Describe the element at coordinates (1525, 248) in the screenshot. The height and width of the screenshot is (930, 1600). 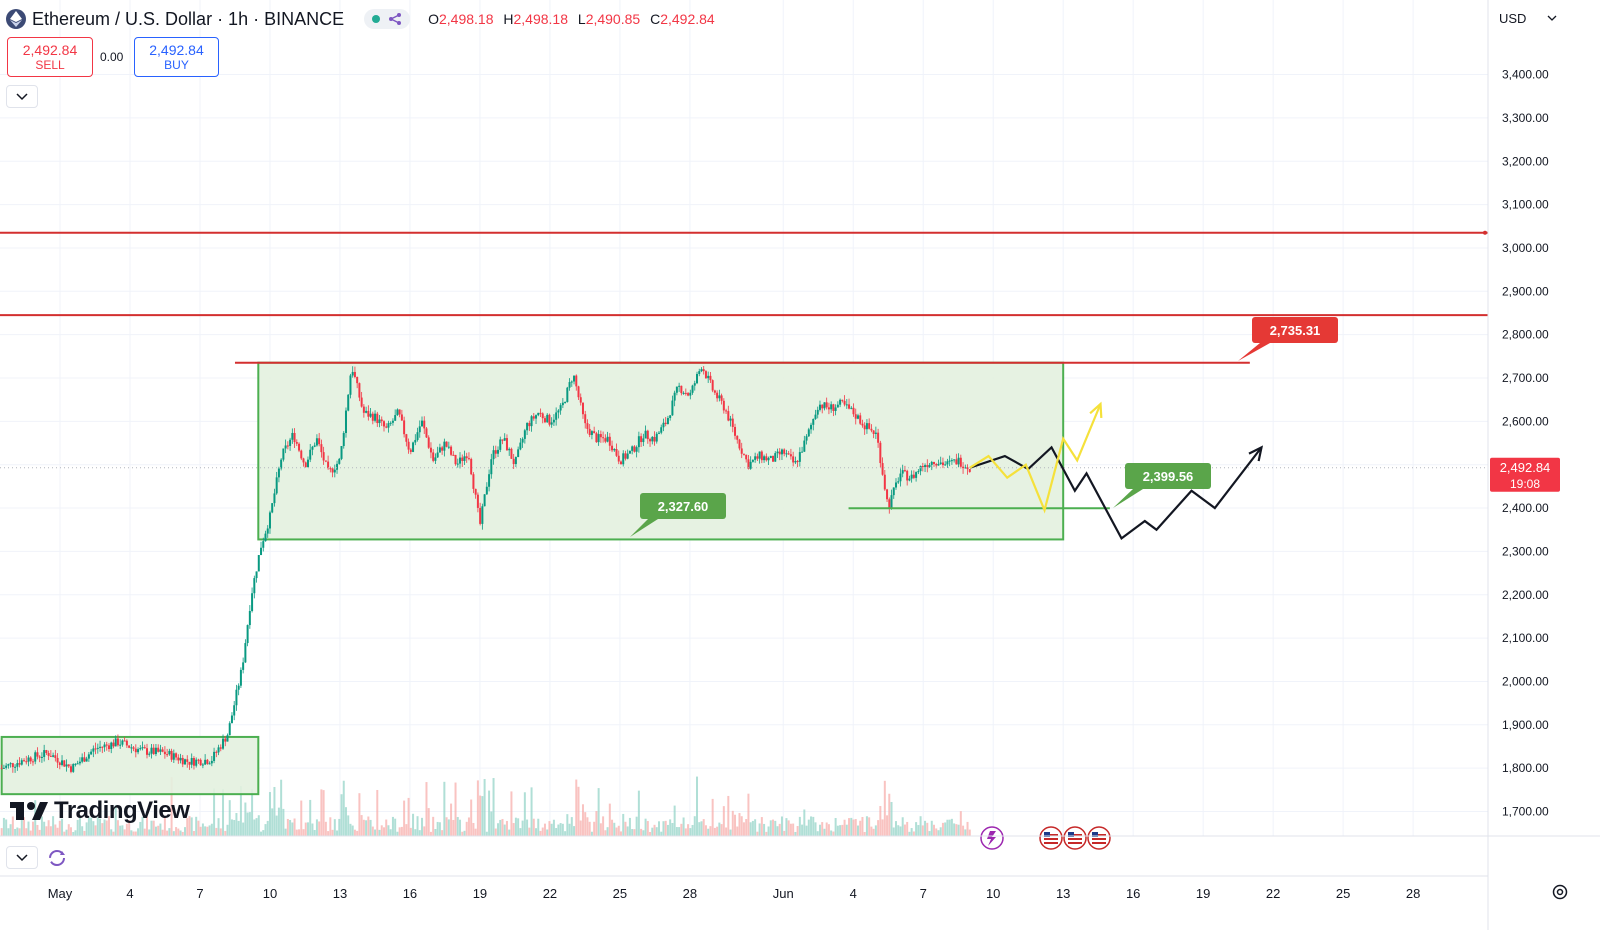
I see `y-tick-label: 3,000.00` at that location.